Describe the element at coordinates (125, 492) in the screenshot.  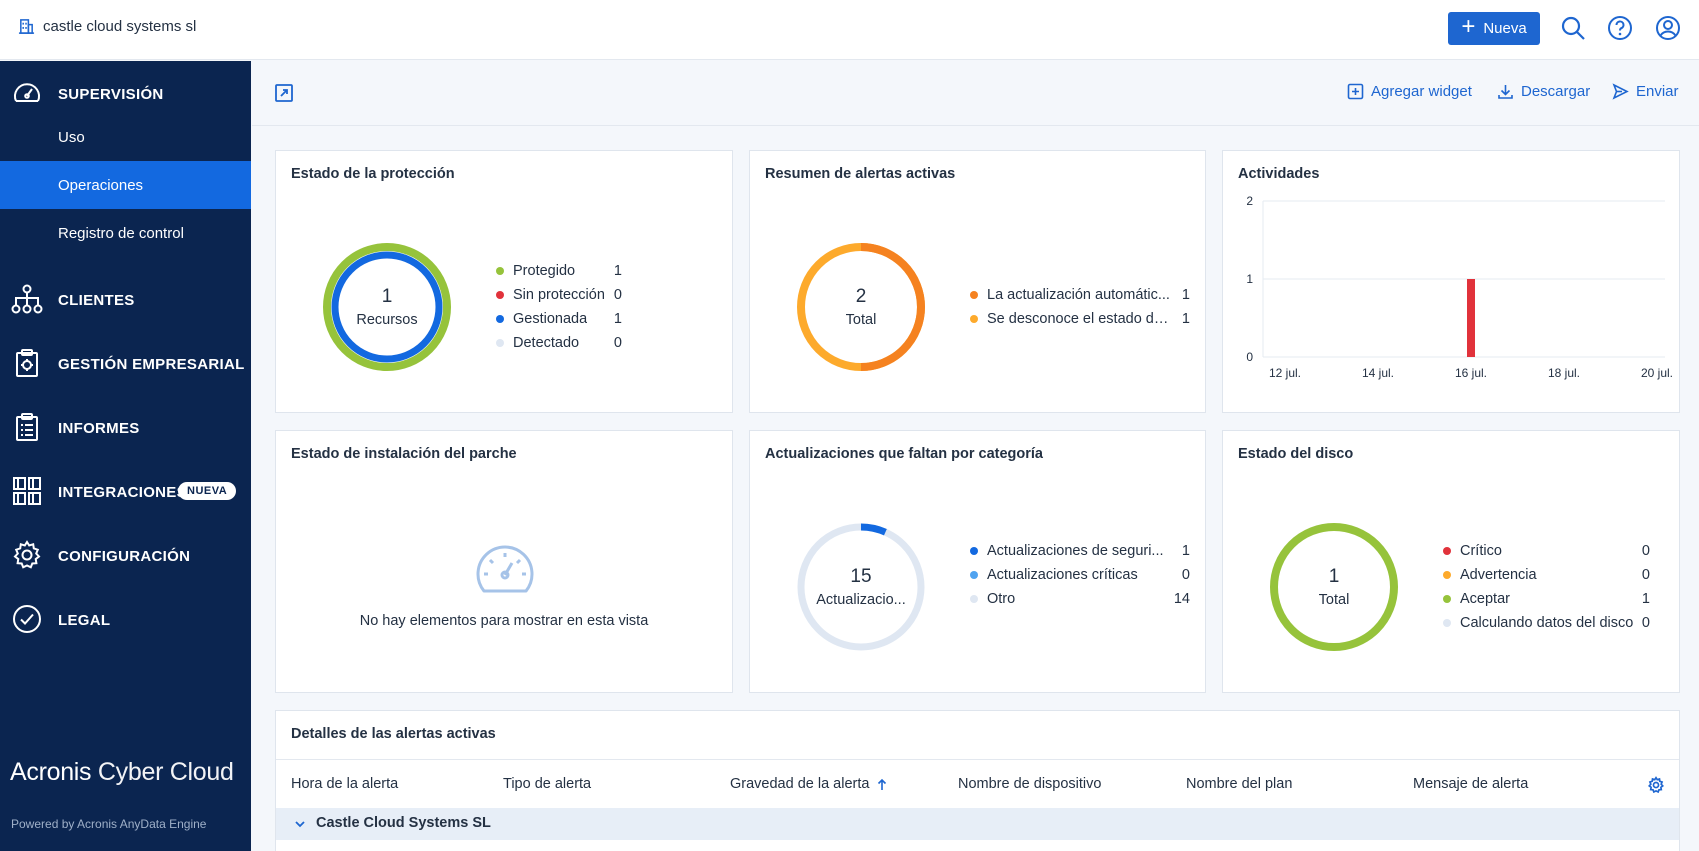
I see `nav-integraciones: INTEGRACIONES NUEVA` at that location.